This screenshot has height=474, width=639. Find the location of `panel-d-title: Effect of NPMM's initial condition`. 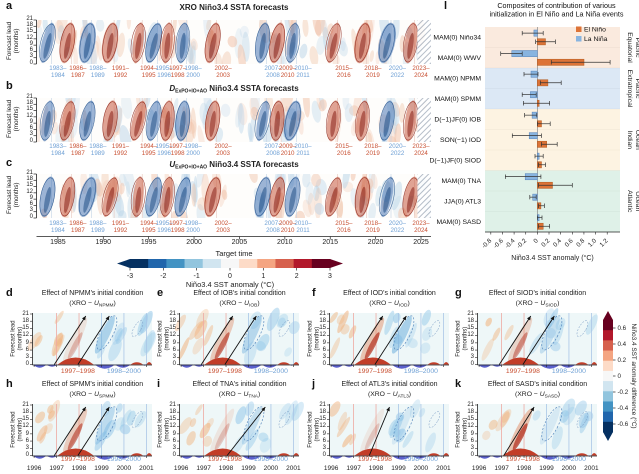

panel-d-title: Effect of NPMM's initial condition is located at coordinates (92, 293).